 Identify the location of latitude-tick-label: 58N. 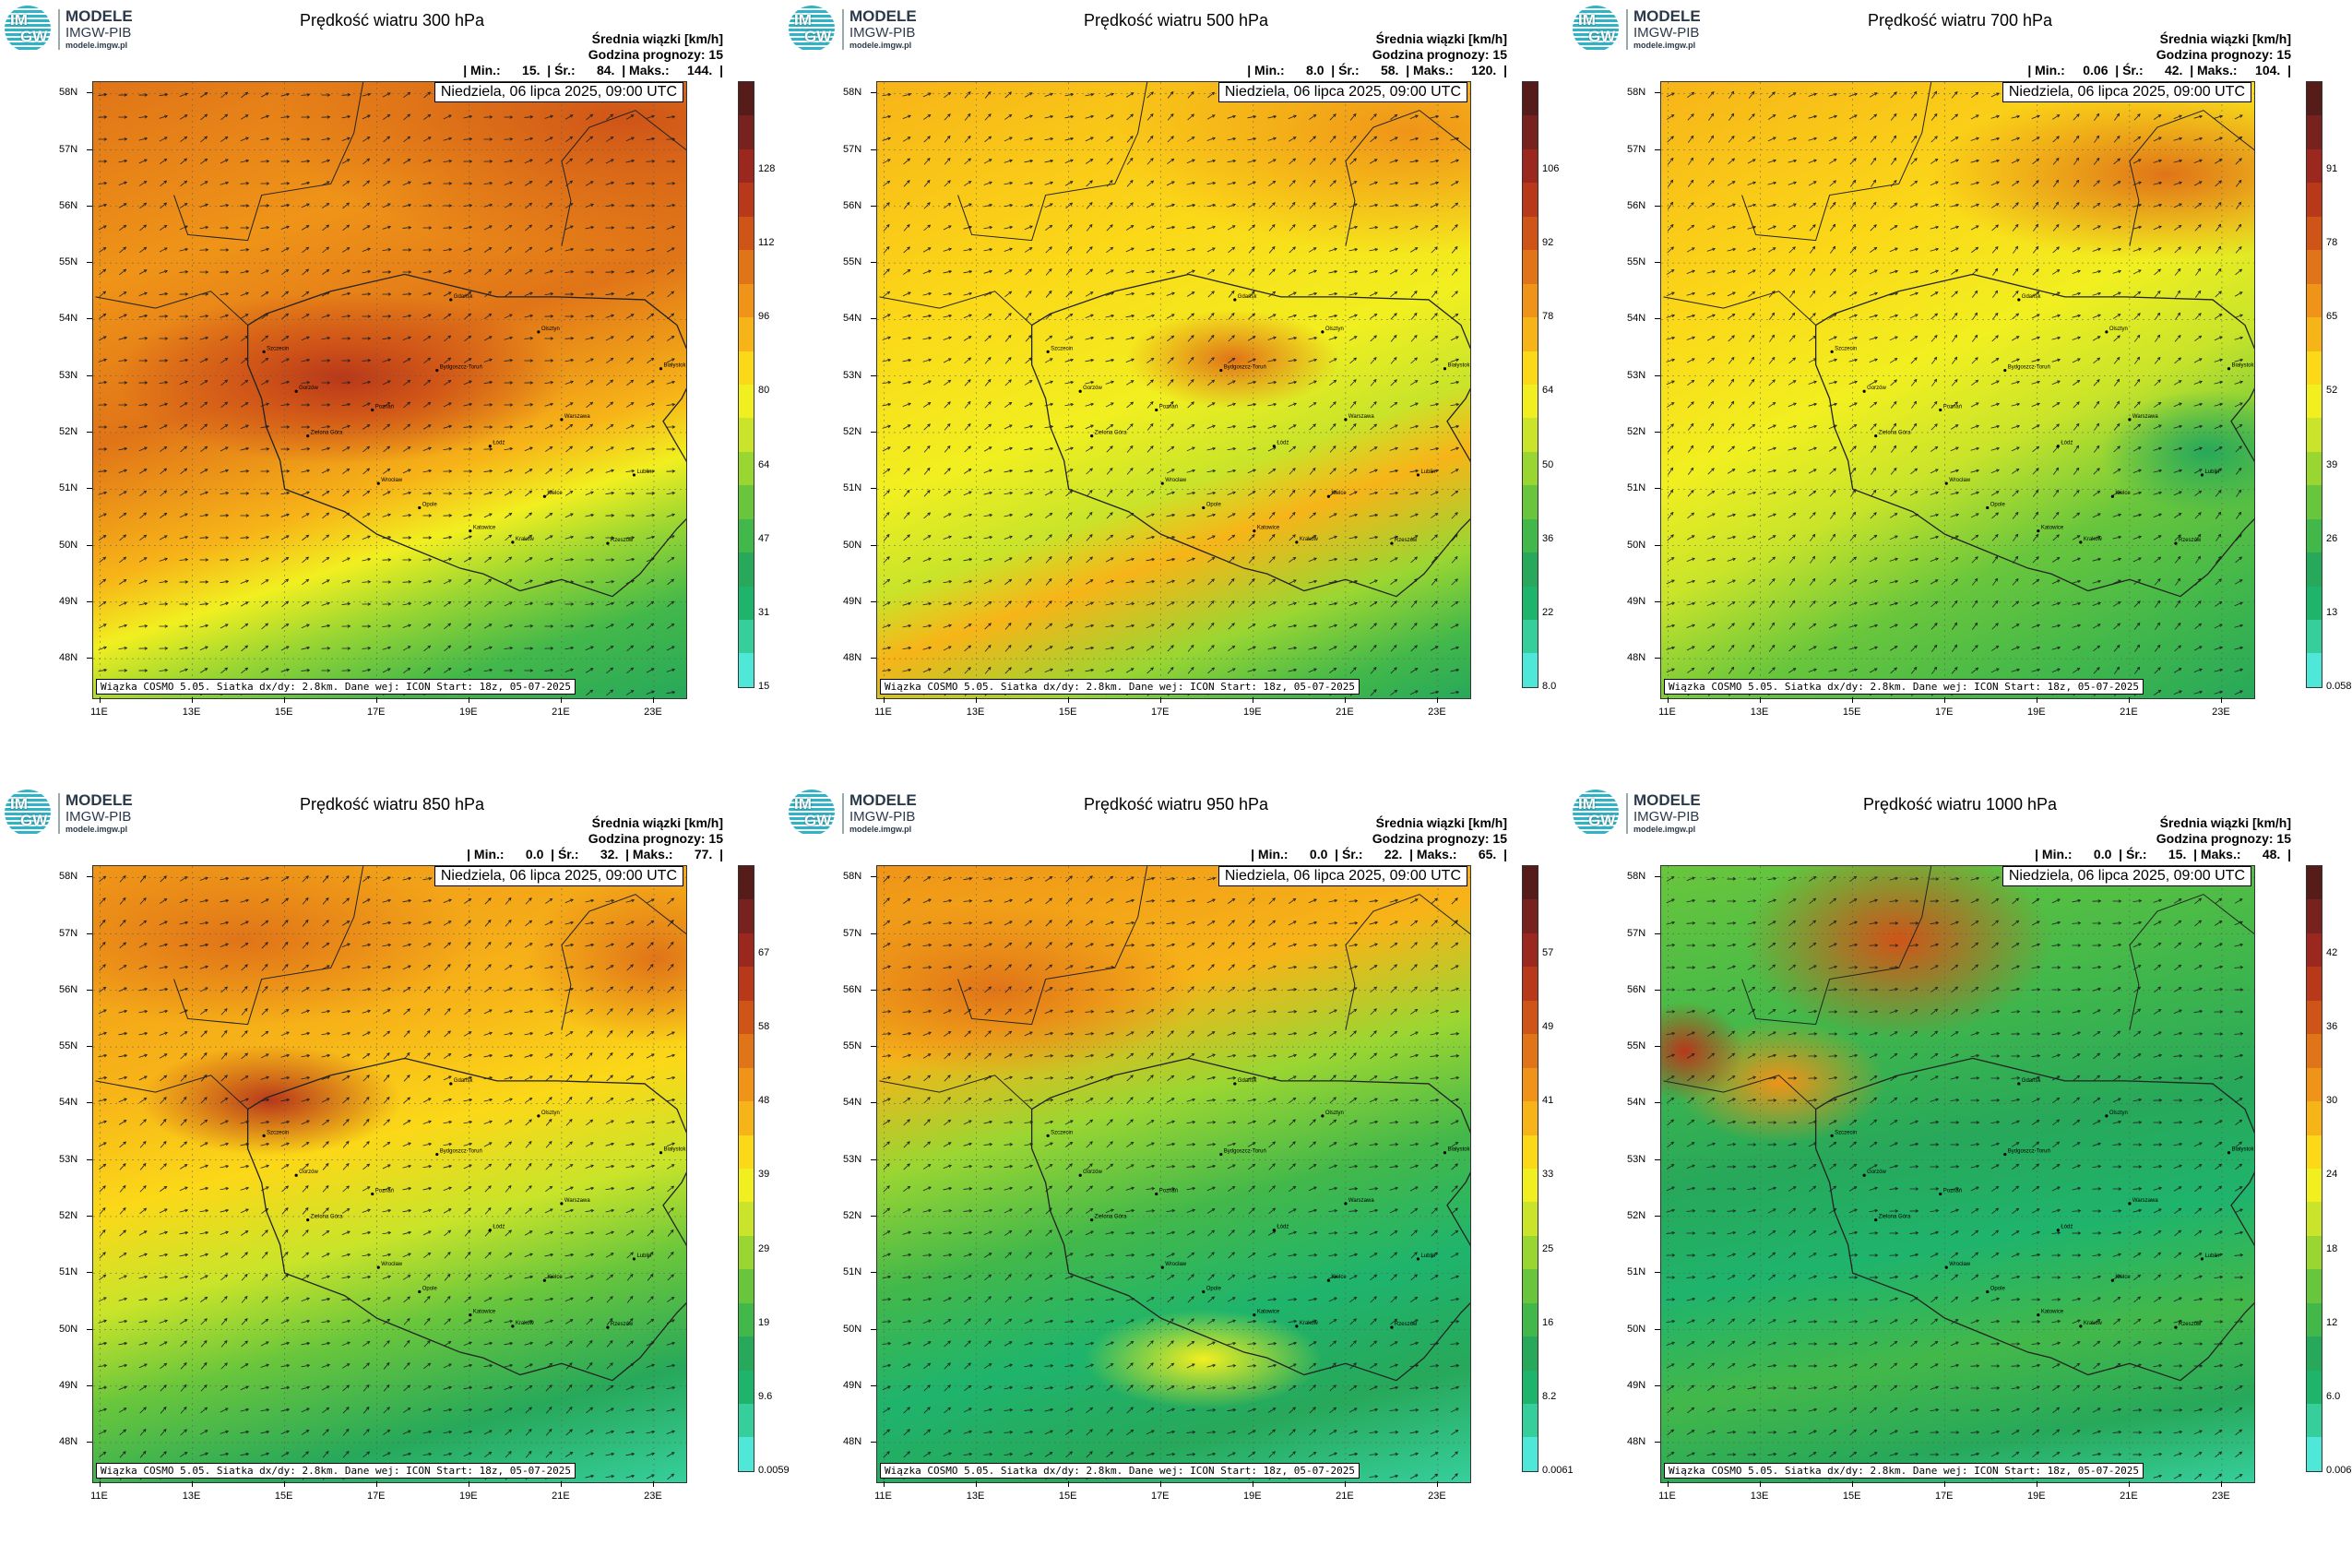
(852, 93).